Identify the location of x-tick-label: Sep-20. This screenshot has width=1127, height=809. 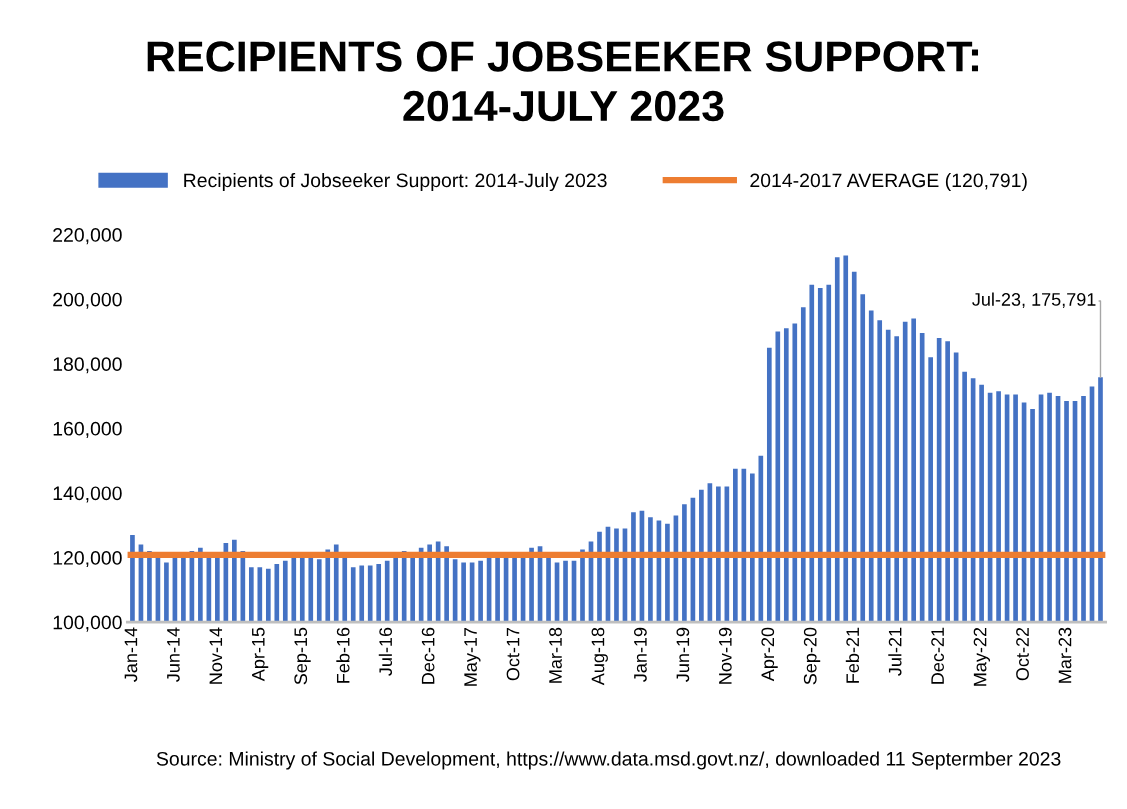
(812, 656).